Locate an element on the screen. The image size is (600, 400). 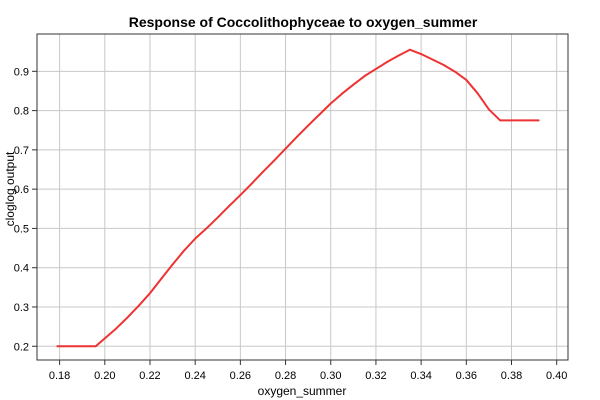
x-tick-label: 0.24 is located at coordinates (194, 376).